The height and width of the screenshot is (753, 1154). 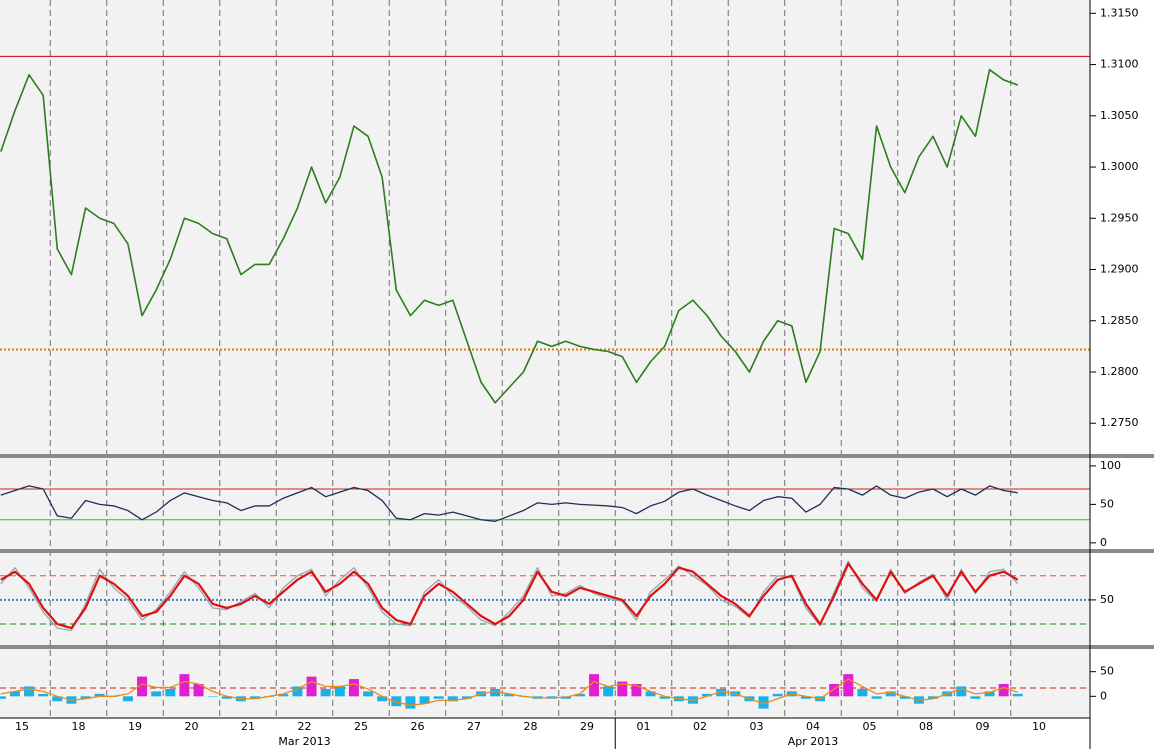 What do you see at coordinates (1119, 115) in the screenshot?
I see `y-tick-label: 1.3050` at bounding box center [1119, 115].